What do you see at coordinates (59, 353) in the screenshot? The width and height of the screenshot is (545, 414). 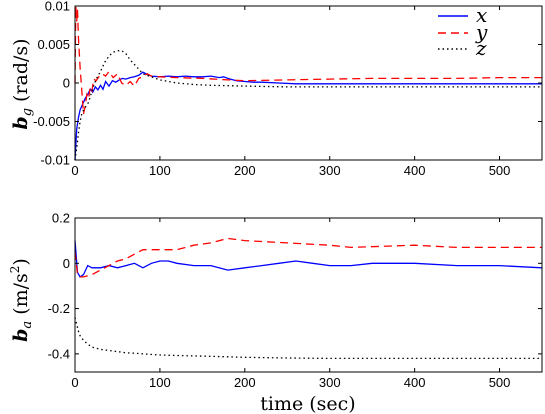 I see `accel-y-tick-label: -0.4` at bounding box center [59, 353].